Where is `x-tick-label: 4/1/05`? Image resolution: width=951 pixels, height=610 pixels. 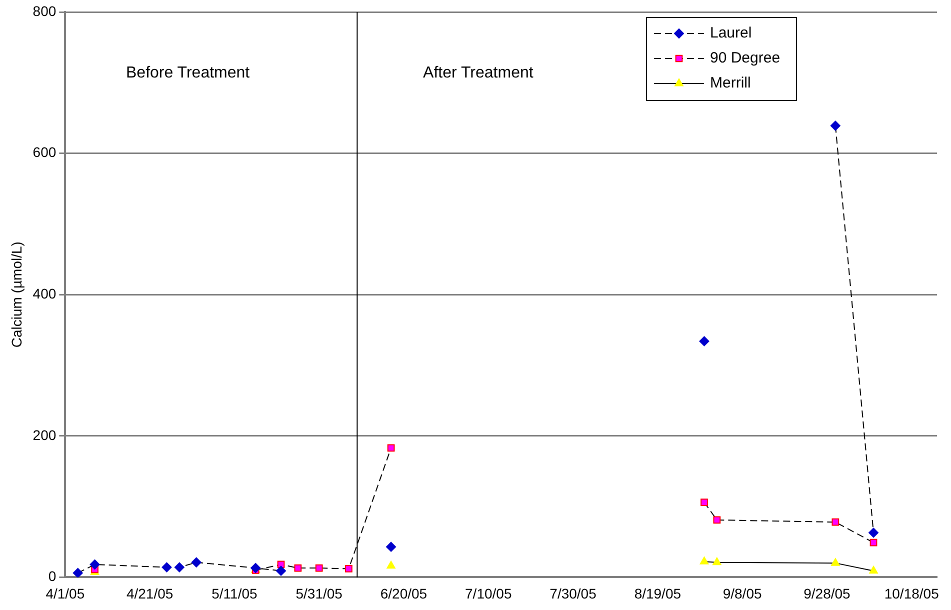
x-tick-label: 4/1/05 is located at coordinates (65, 593).